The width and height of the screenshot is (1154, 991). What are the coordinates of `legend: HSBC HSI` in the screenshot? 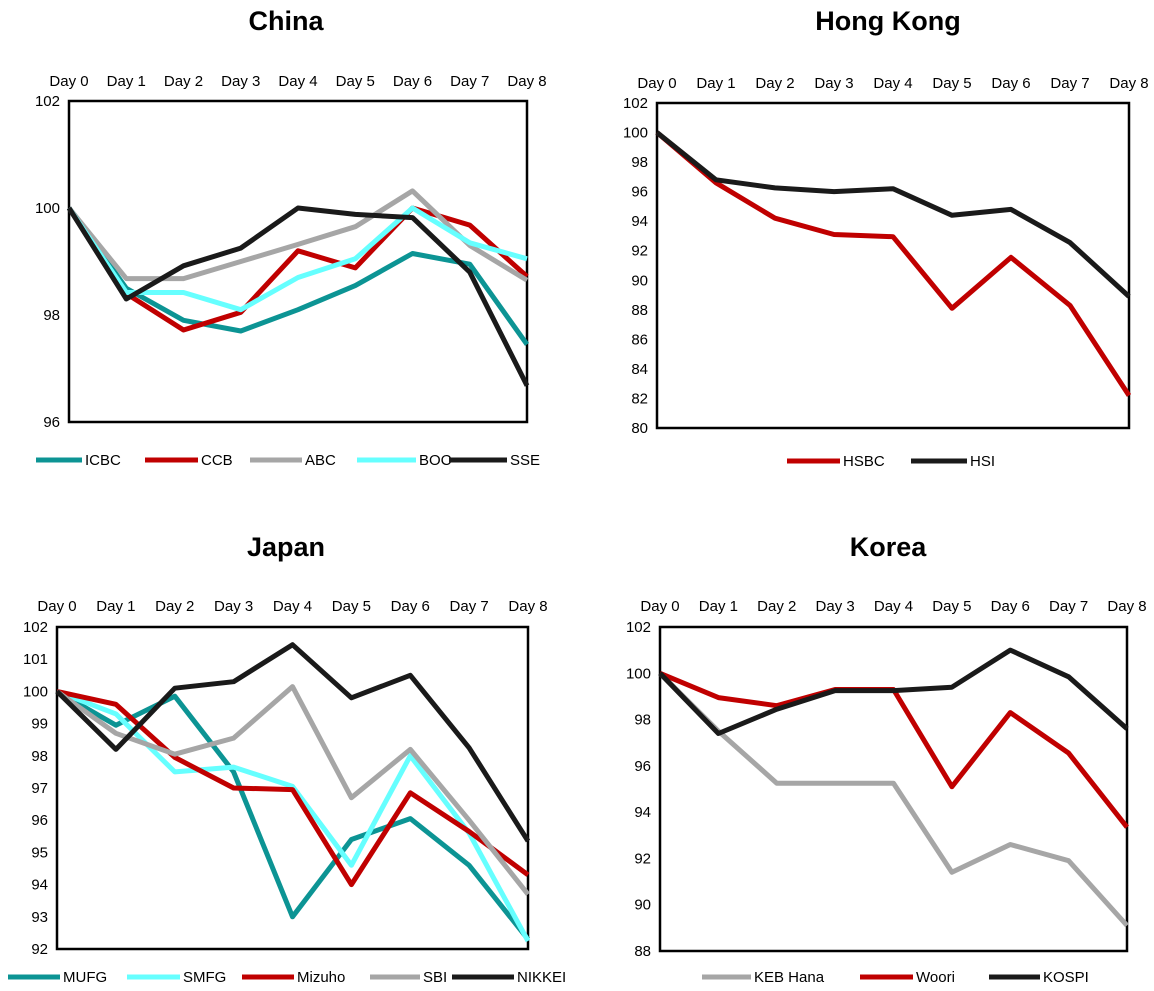 It's located at (891, 461).